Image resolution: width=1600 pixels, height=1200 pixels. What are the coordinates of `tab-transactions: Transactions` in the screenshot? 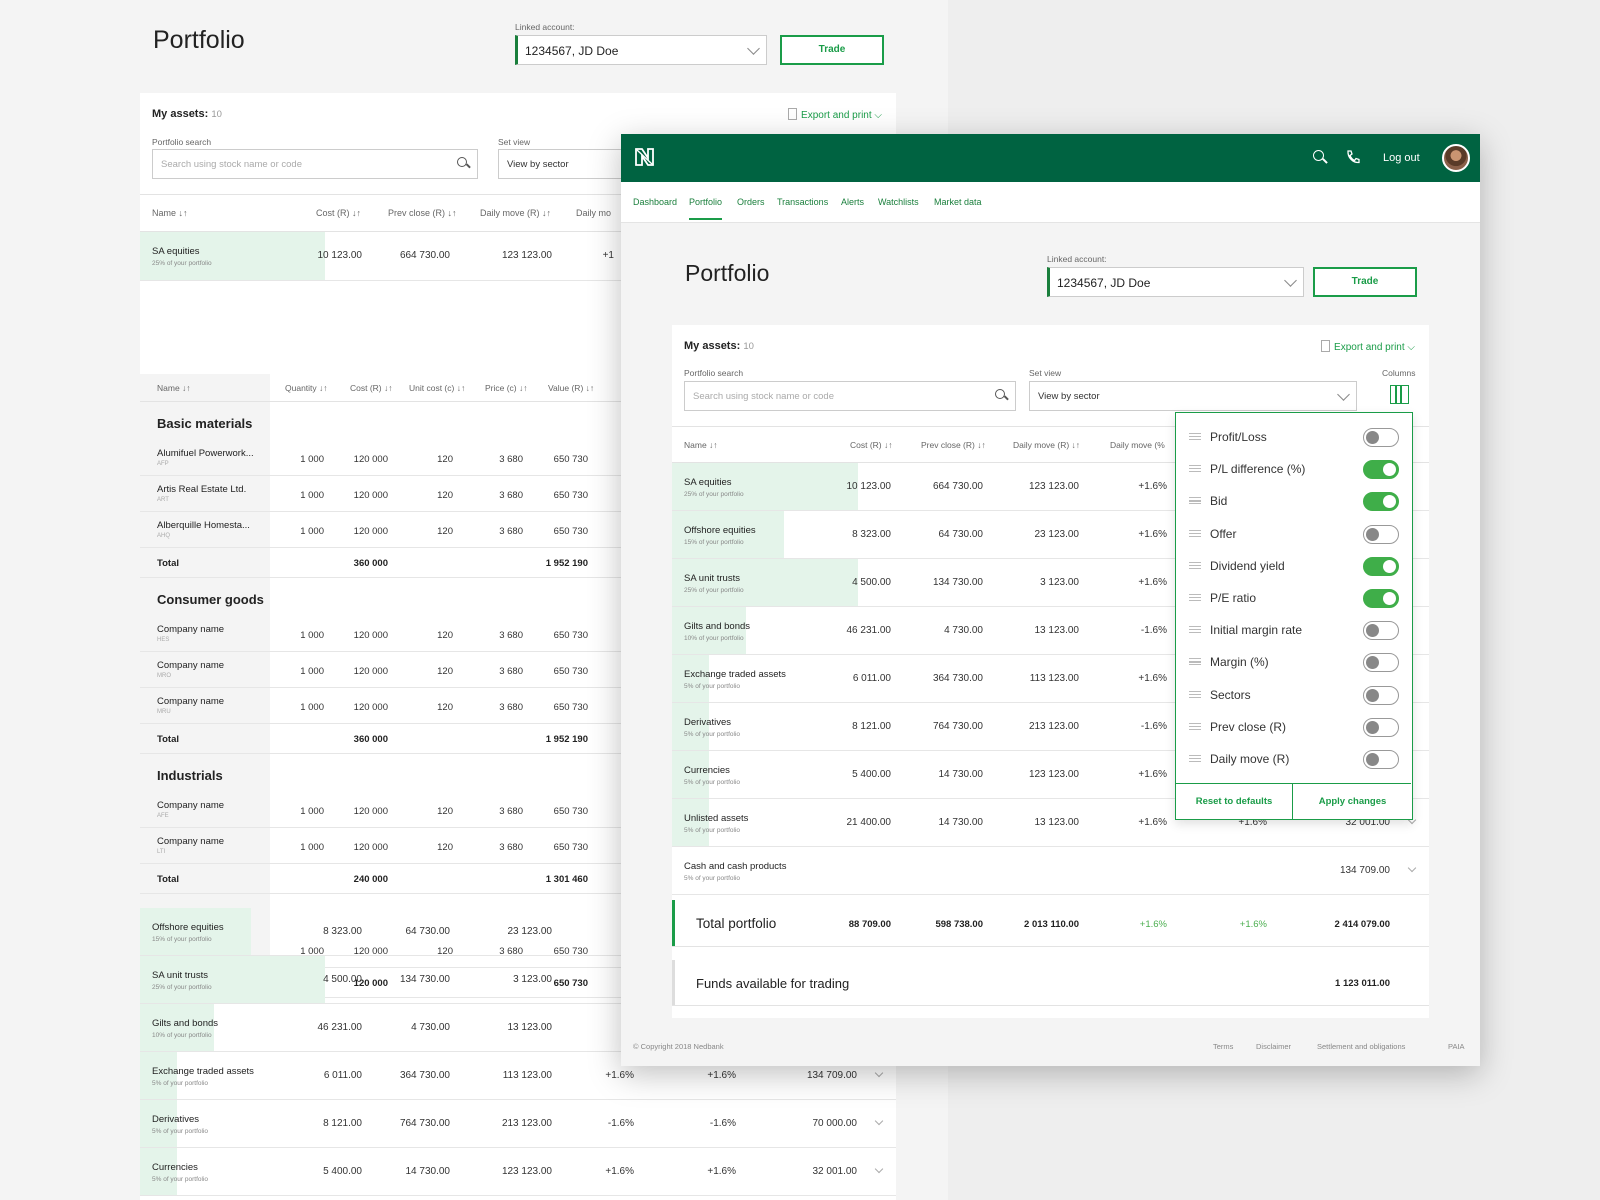 It's located at (803, 202).